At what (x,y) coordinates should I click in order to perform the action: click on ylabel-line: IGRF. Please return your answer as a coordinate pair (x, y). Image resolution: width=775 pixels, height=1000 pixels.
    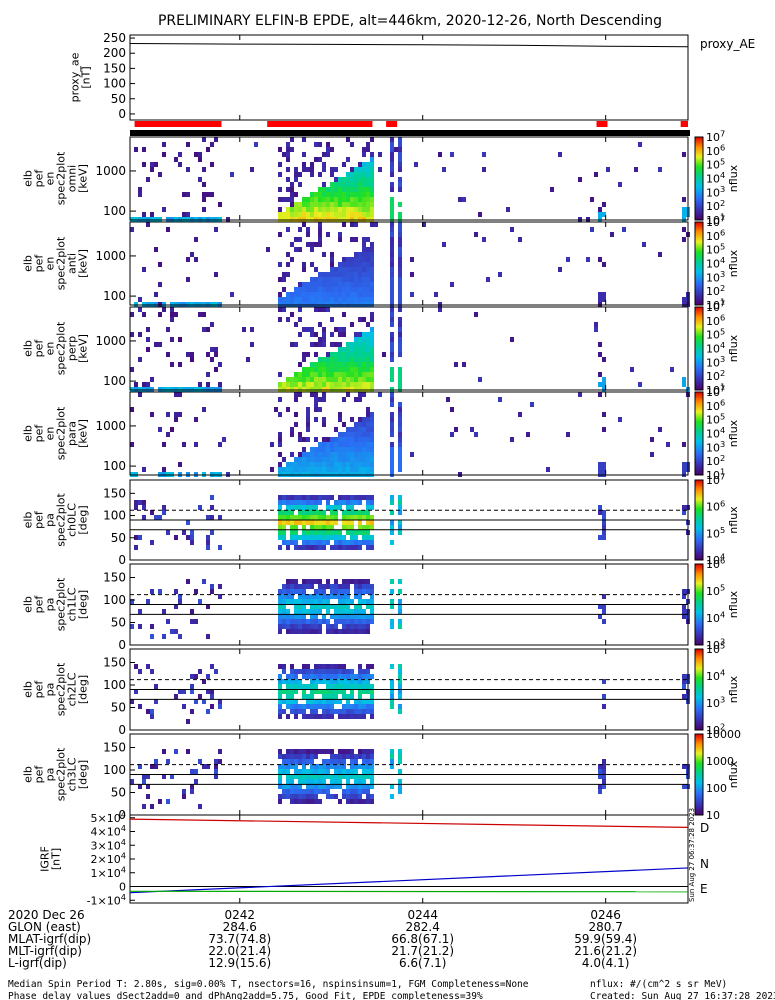
    Looking at the image, I should click on (45, 859).